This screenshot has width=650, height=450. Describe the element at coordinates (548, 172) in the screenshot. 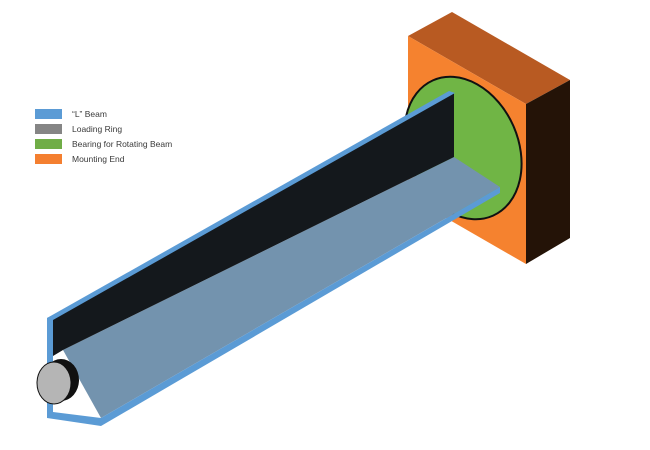

I see `mounting-block-side` at that location.